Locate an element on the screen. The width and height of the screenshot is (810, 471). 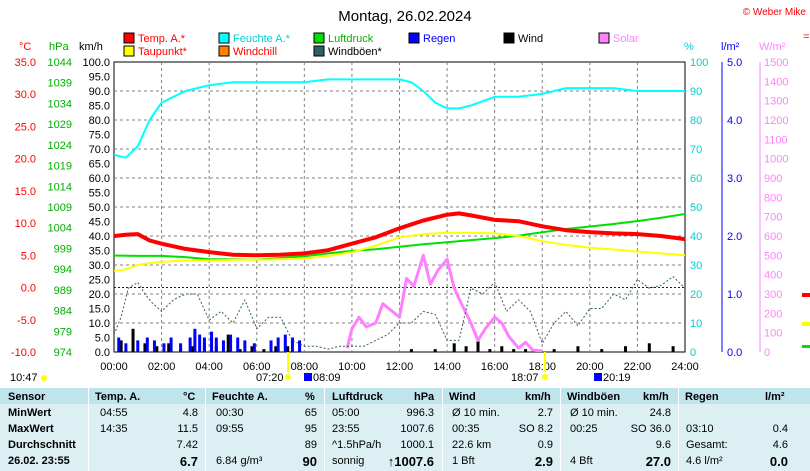
humidity-line is located at coordinates (399, 118).